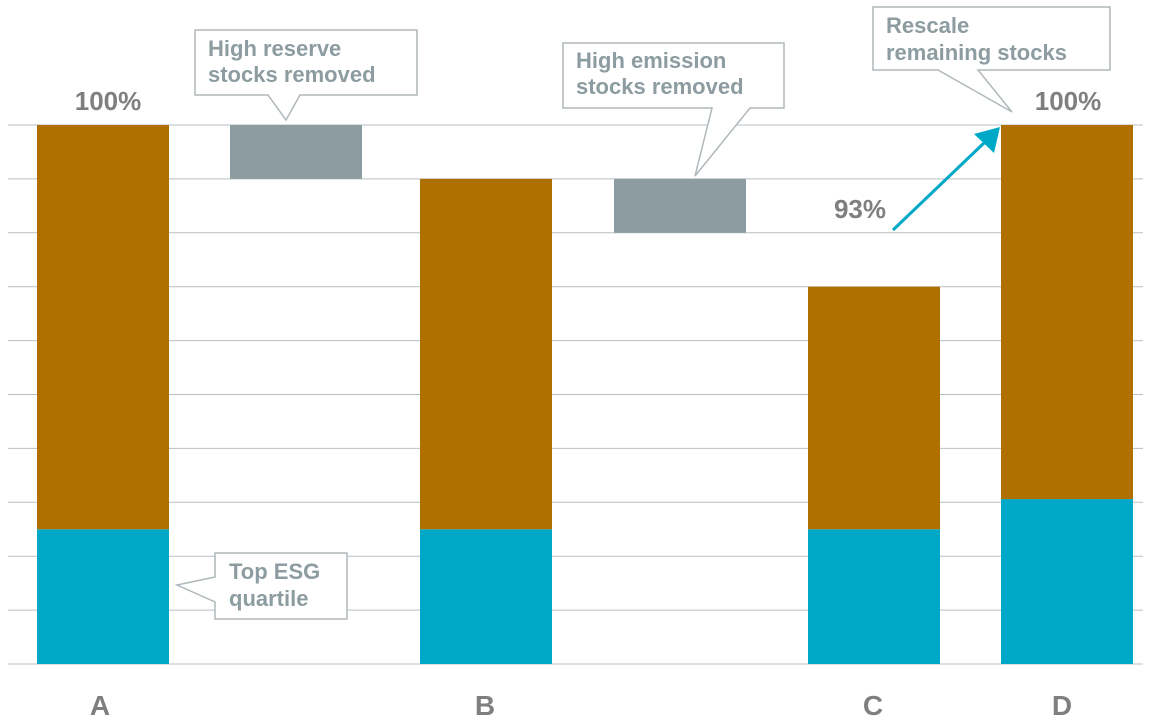  I want to click on category-label-a: A, so click(100, 705).